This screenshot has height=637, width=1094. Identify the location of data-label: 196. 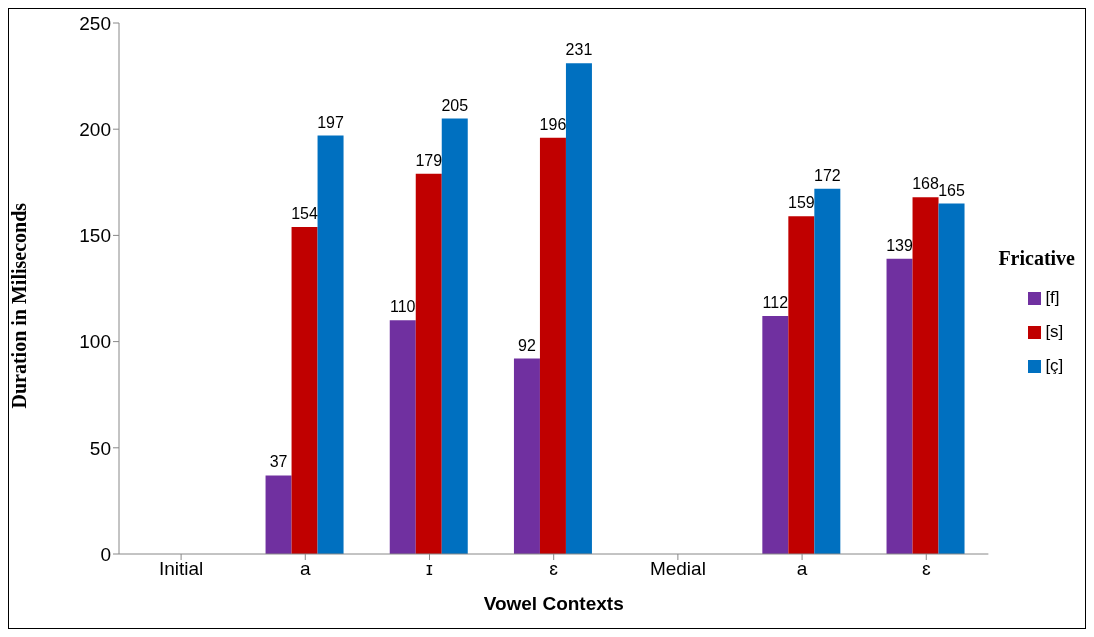
(553, 124).